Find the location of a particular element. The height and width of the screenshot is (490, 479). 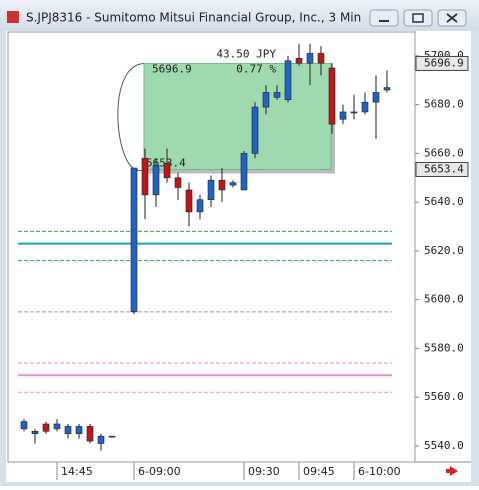

x-tick-label: 14:45 is located at coordinates (77, 471).